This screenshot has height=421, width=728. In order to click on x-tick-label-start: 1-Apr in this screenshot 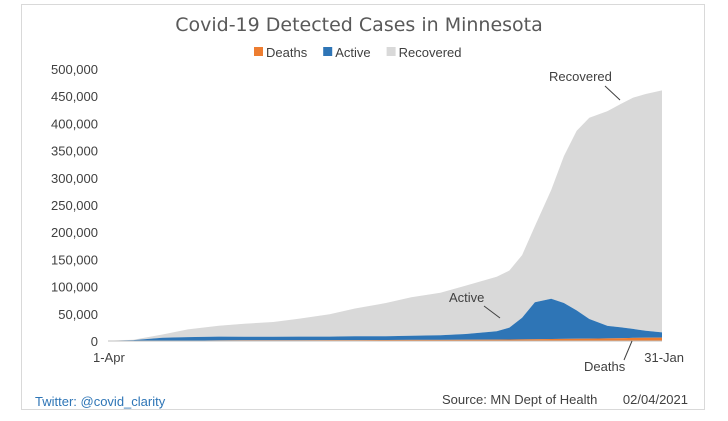, I will do `click(109, 357)`.